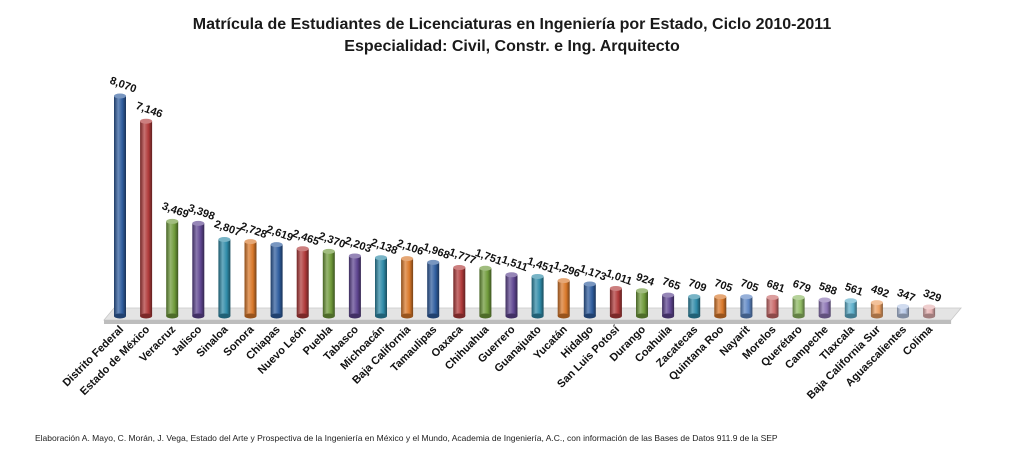  What do you see at coordinates (801, 287) in the screenshot?
I see `value-label: 679` at bounding box center [801, 287].